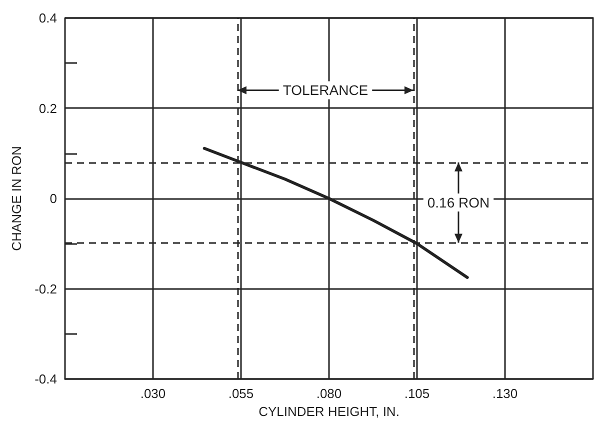 The image size is (596, 423). What do you see at coordinates (153, 393) in the screenshot?
I see `x-tick-label: .030` at bounding box center [153, 393].